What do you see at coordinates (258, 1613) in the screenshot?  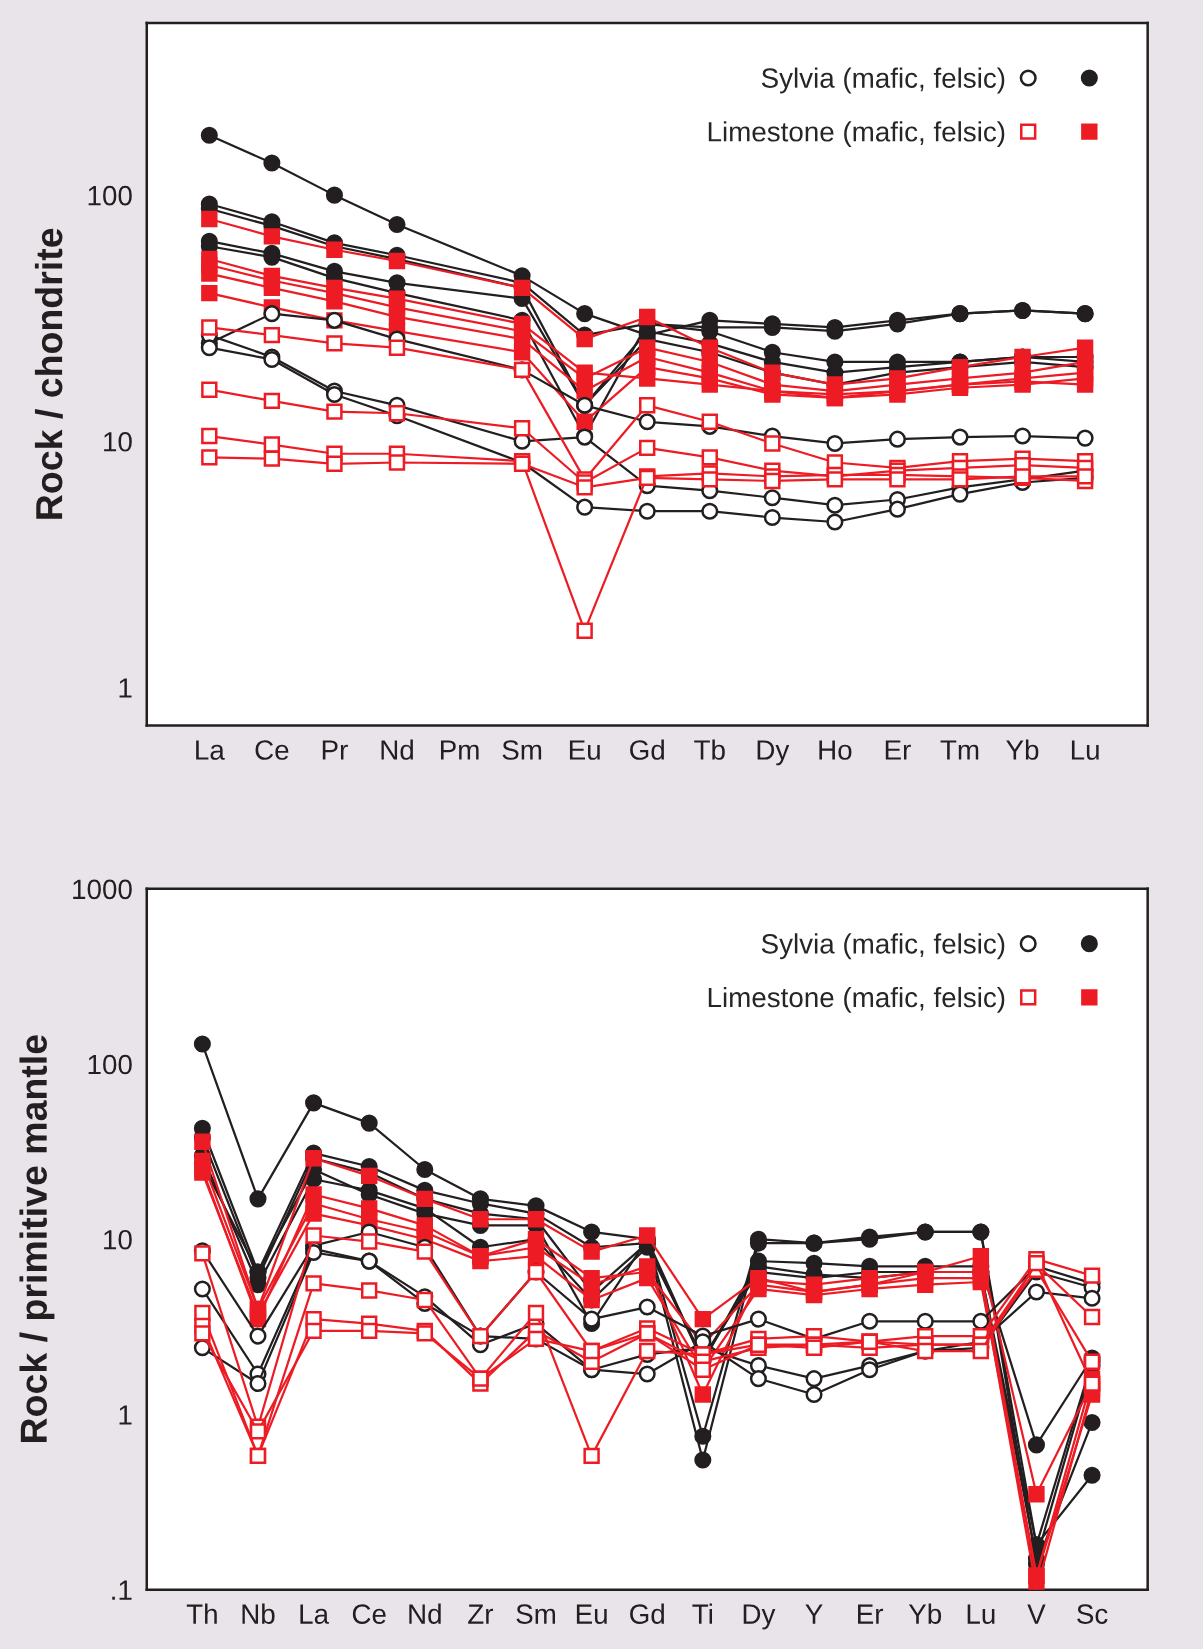 I see `x-tick-label: Nb` at bounding box center [258, 1613].